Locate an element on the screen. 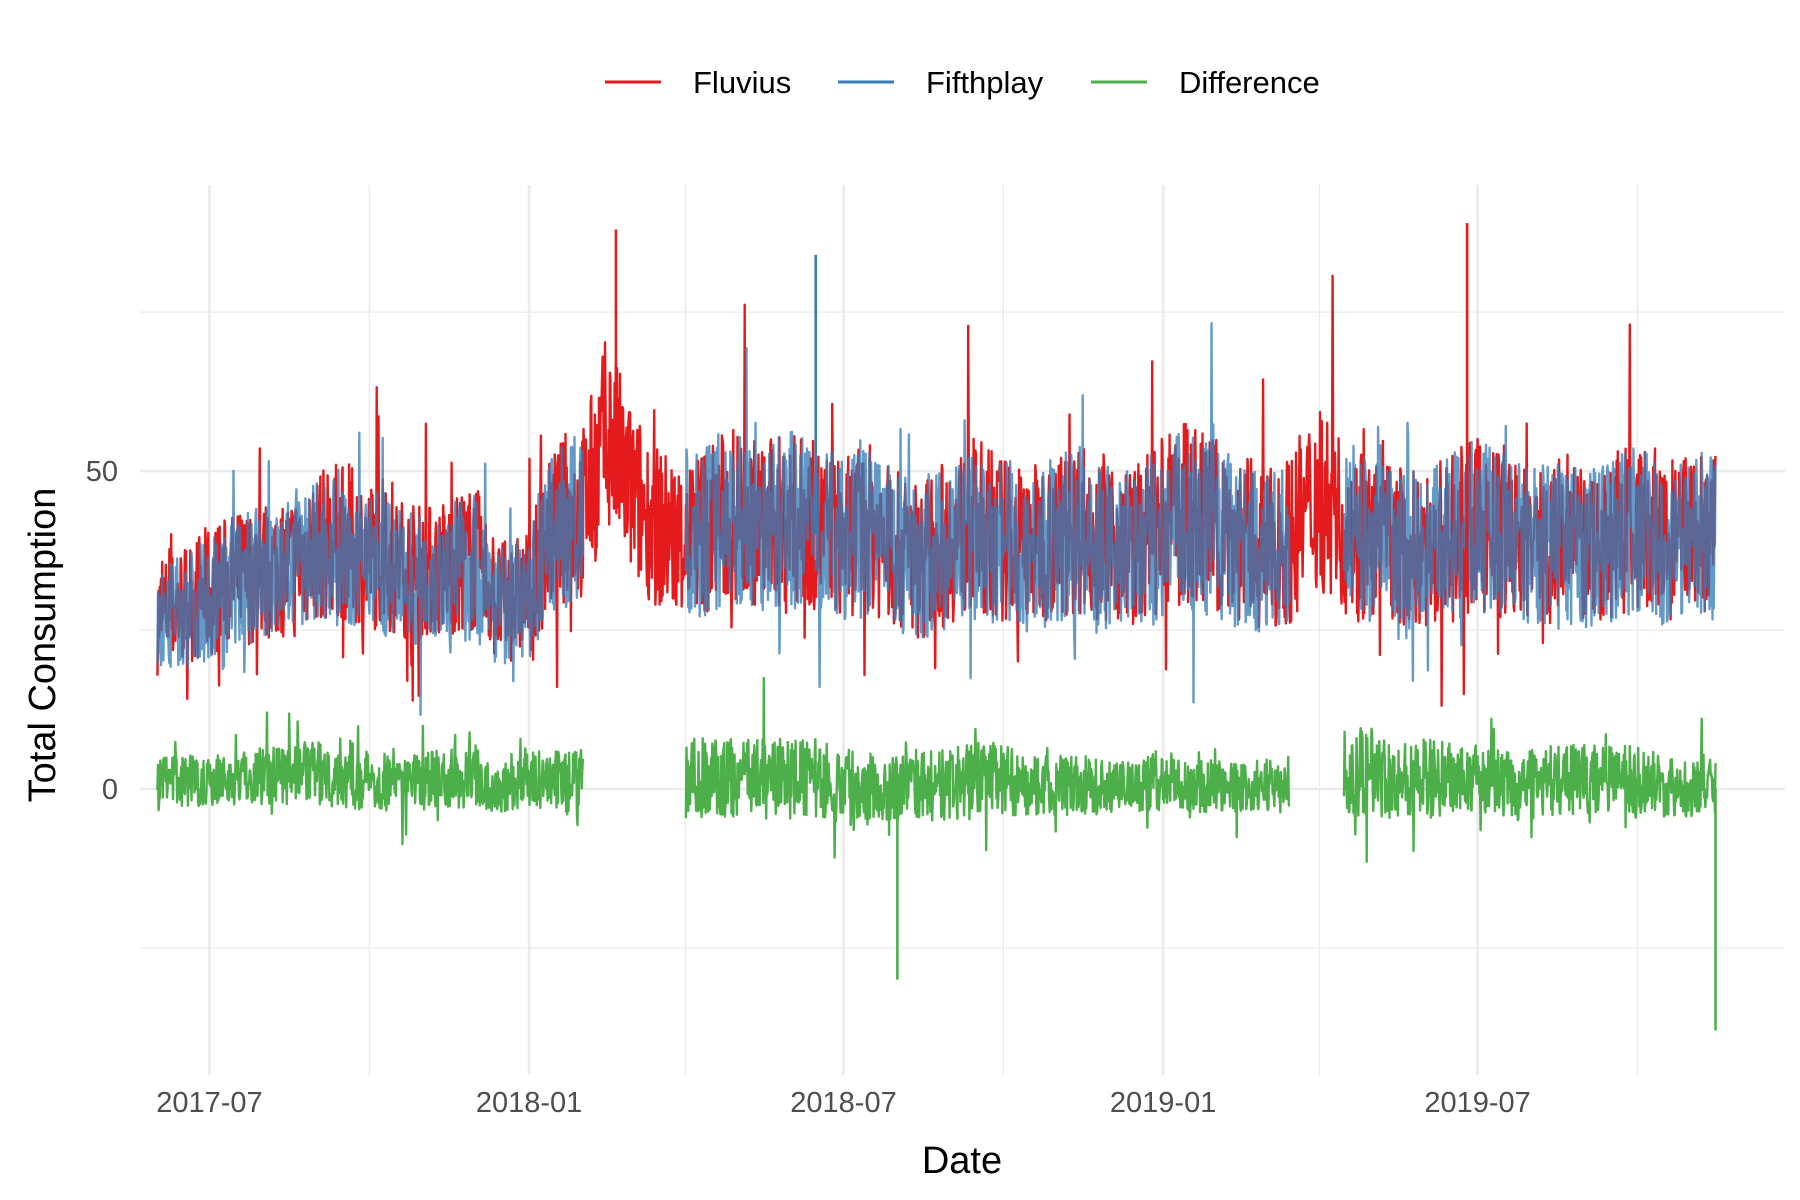 Image resolution: width=1800 pixels, height=1200 pixels. y-axis-title: Total Consumption is located at coordinates (43, 645).